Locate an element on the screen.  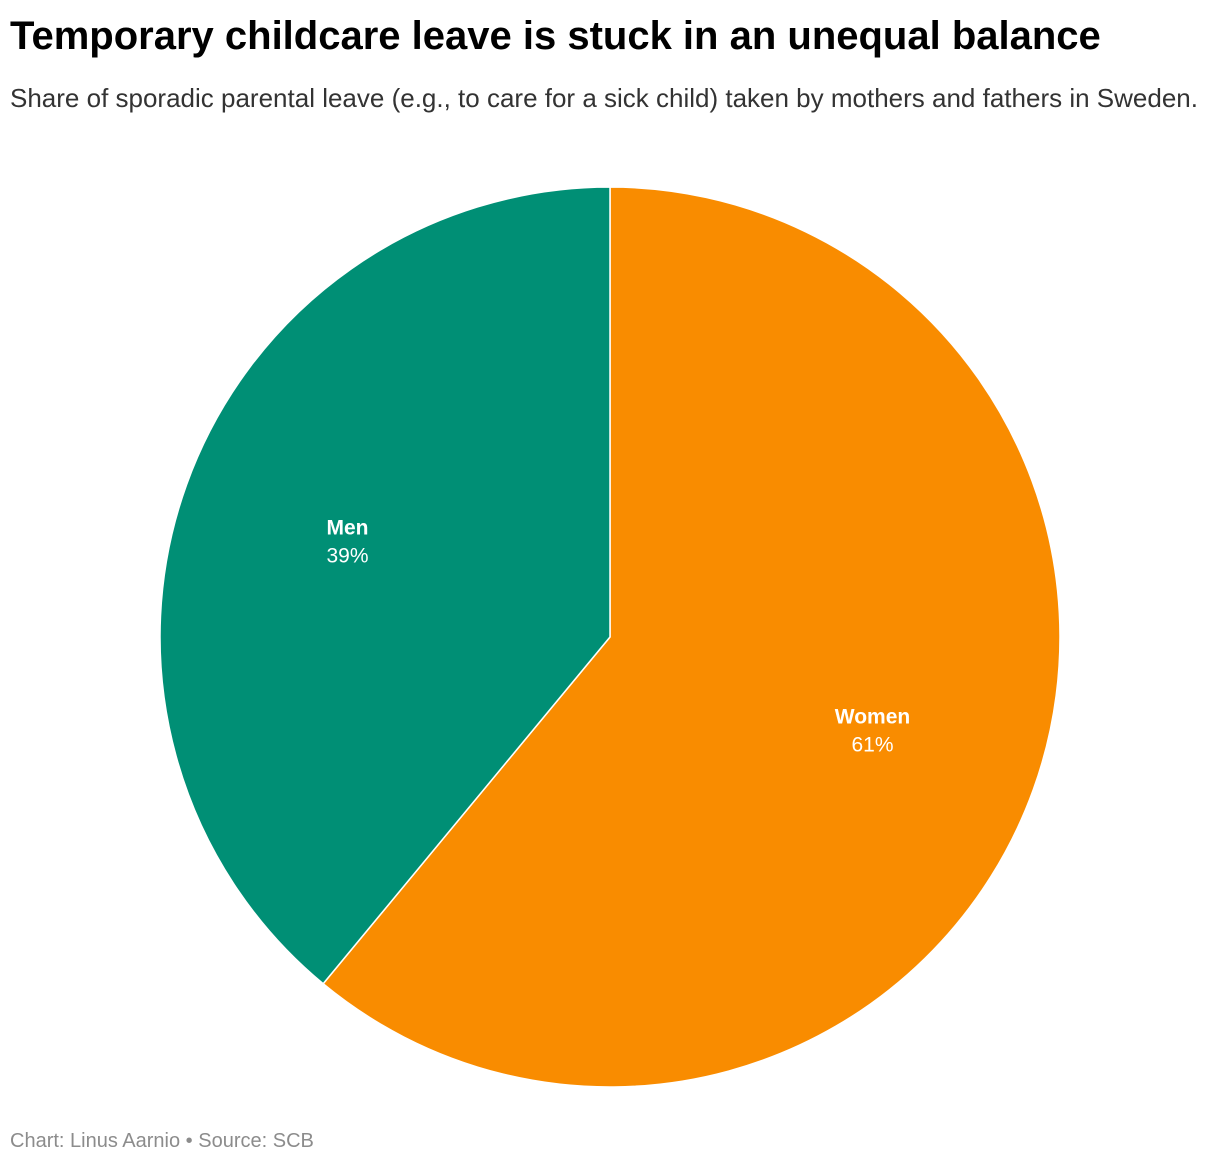
slice-label-name-men: Men is located at coordinates (347, 527).